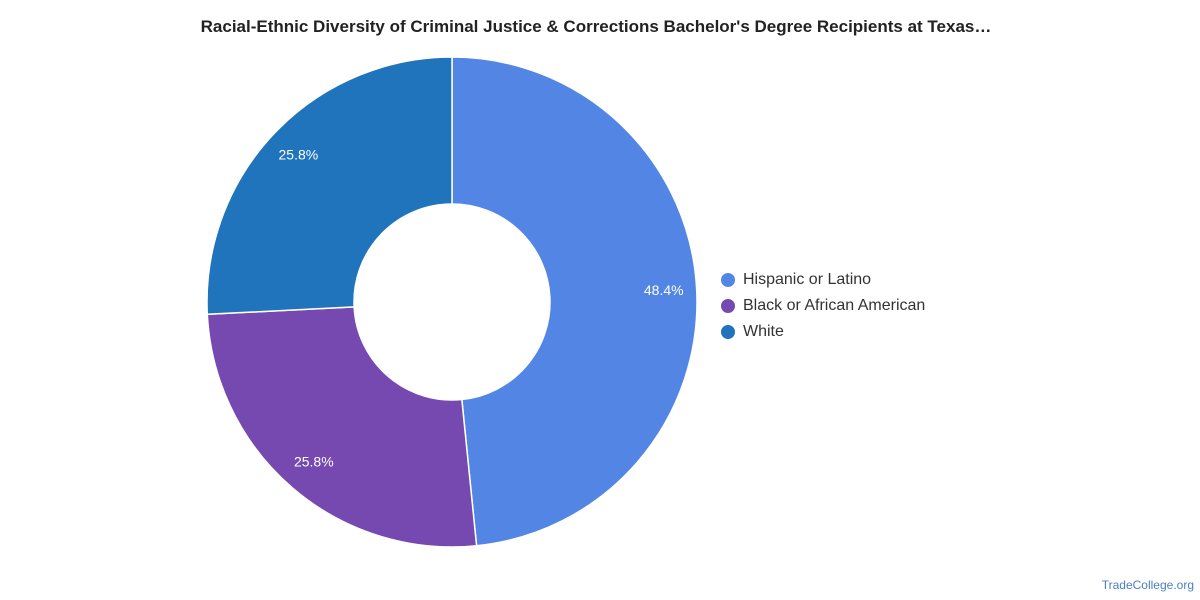  I want to click on legend-swatch-black-or-african-american, so click(728, 306).